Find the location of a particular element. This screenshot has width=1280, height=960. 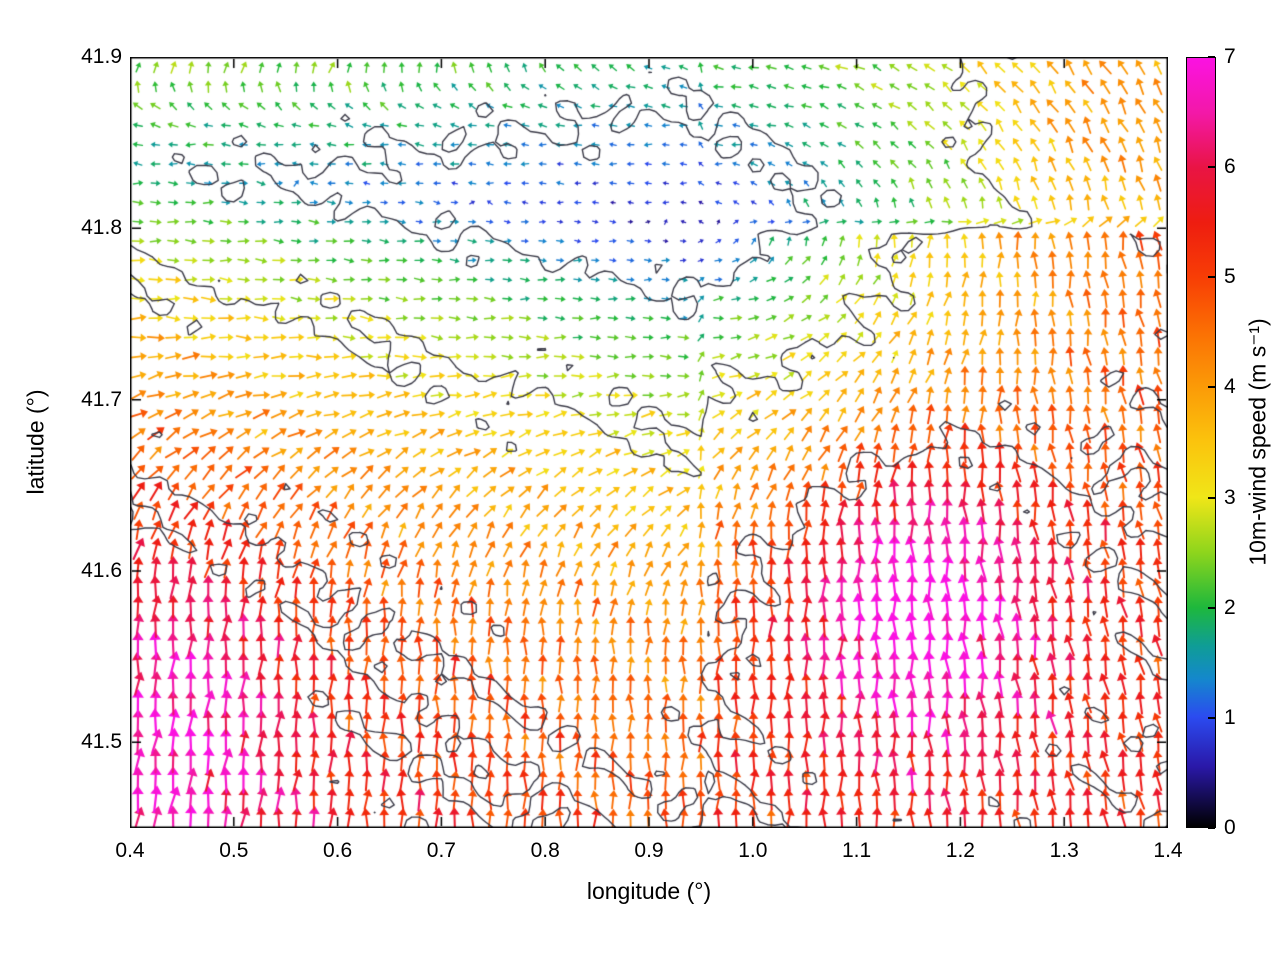

y-tick-label: 41.7 is located at coordinates (101, 399).